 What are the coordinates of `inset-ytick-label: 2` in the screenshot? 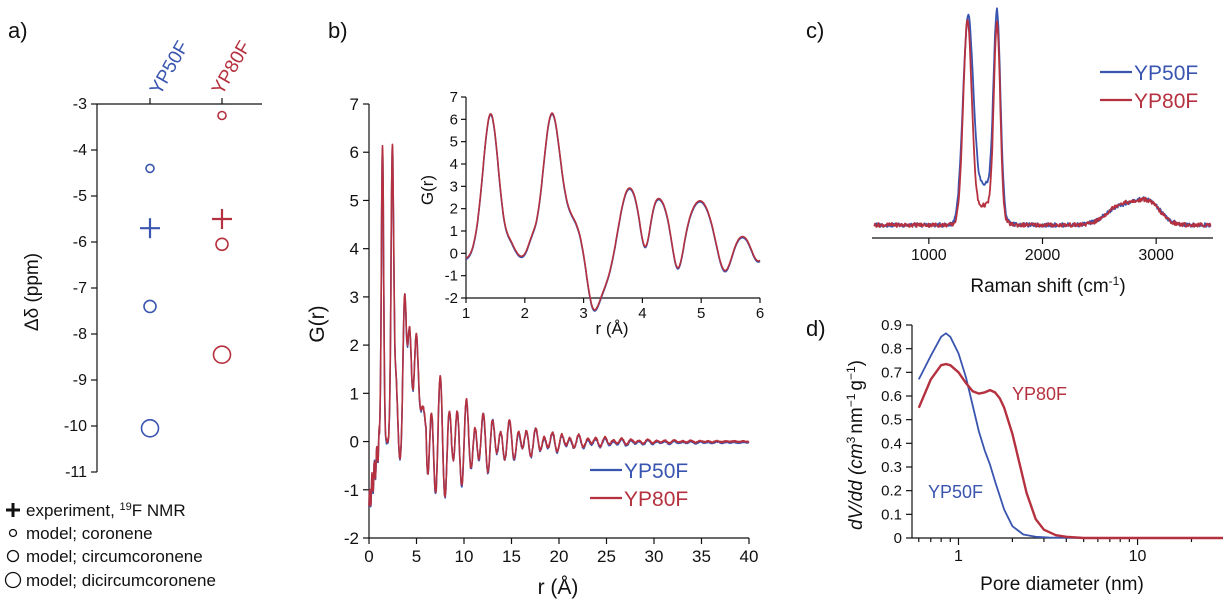 It's located at (454, 209).